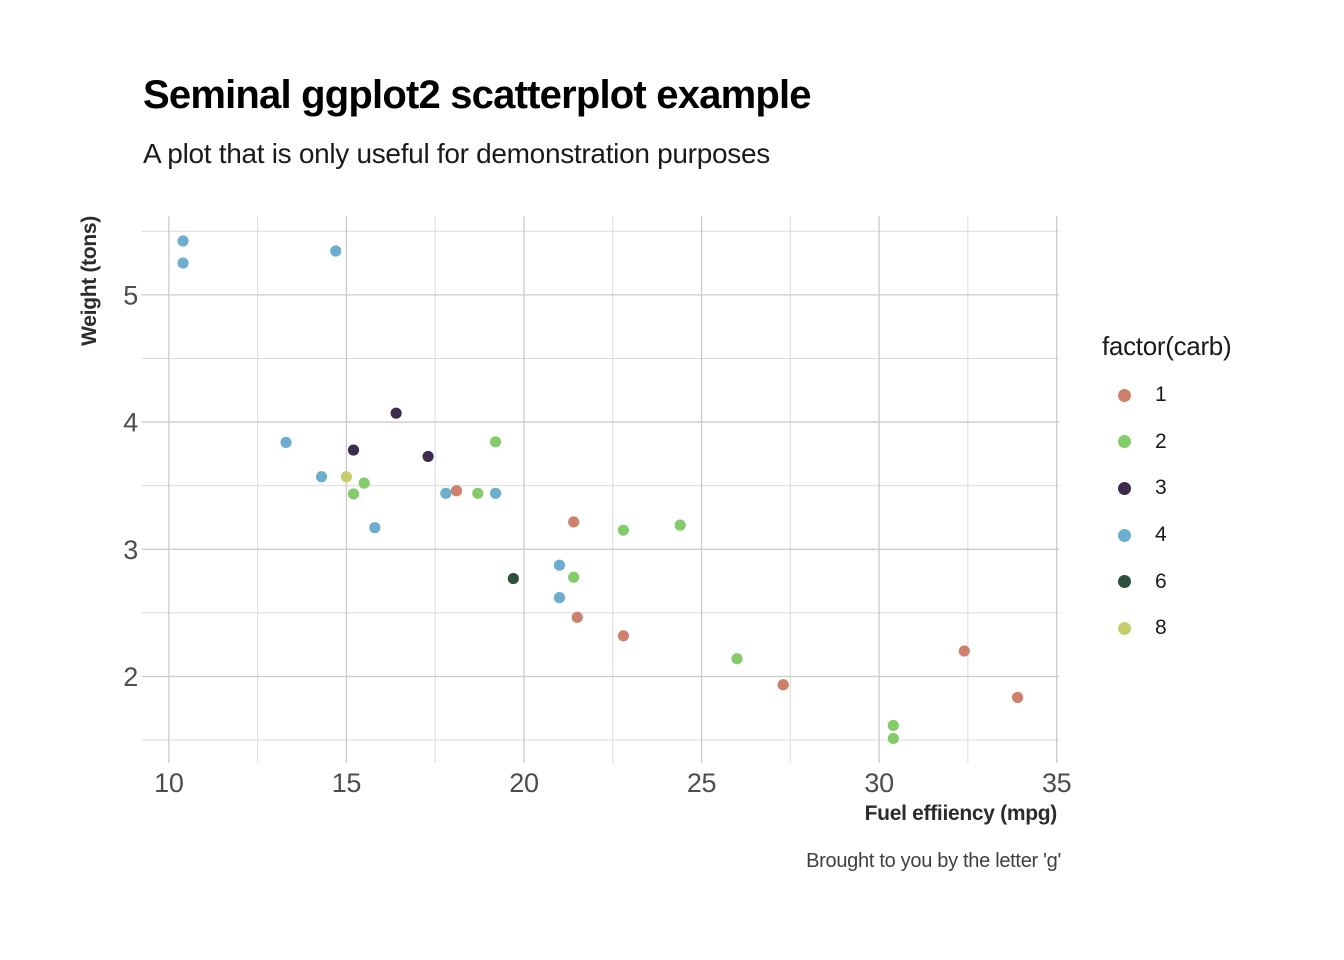  Describe the element at coordinates (1056, 783) in the screenshot. I see `x-tick-label: 35` at that location.